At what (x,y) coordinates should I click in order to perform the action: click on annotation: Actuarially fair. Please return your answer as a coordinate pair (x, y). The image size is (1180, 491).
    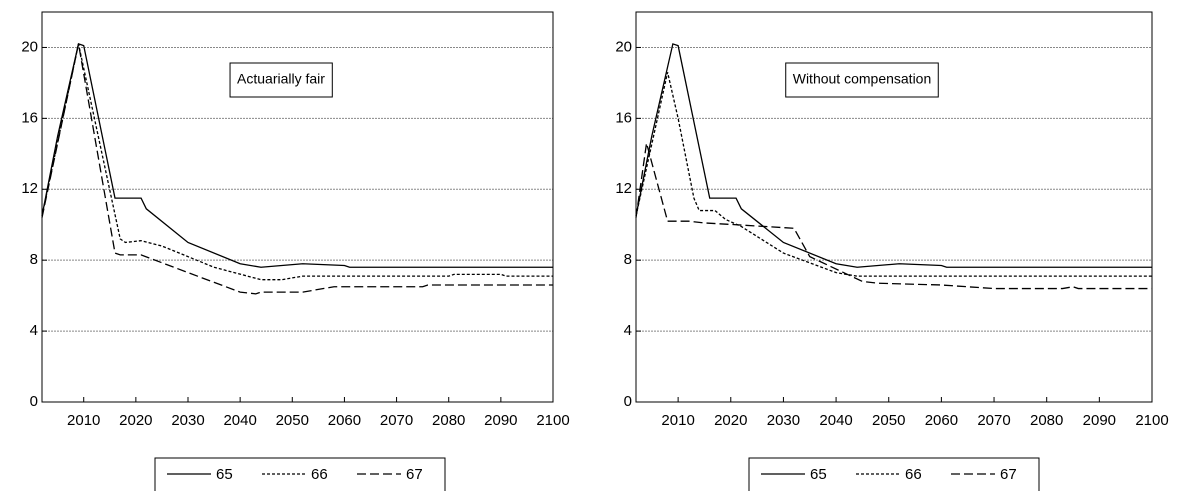
    Looking at the image, I should click on (281, 79).